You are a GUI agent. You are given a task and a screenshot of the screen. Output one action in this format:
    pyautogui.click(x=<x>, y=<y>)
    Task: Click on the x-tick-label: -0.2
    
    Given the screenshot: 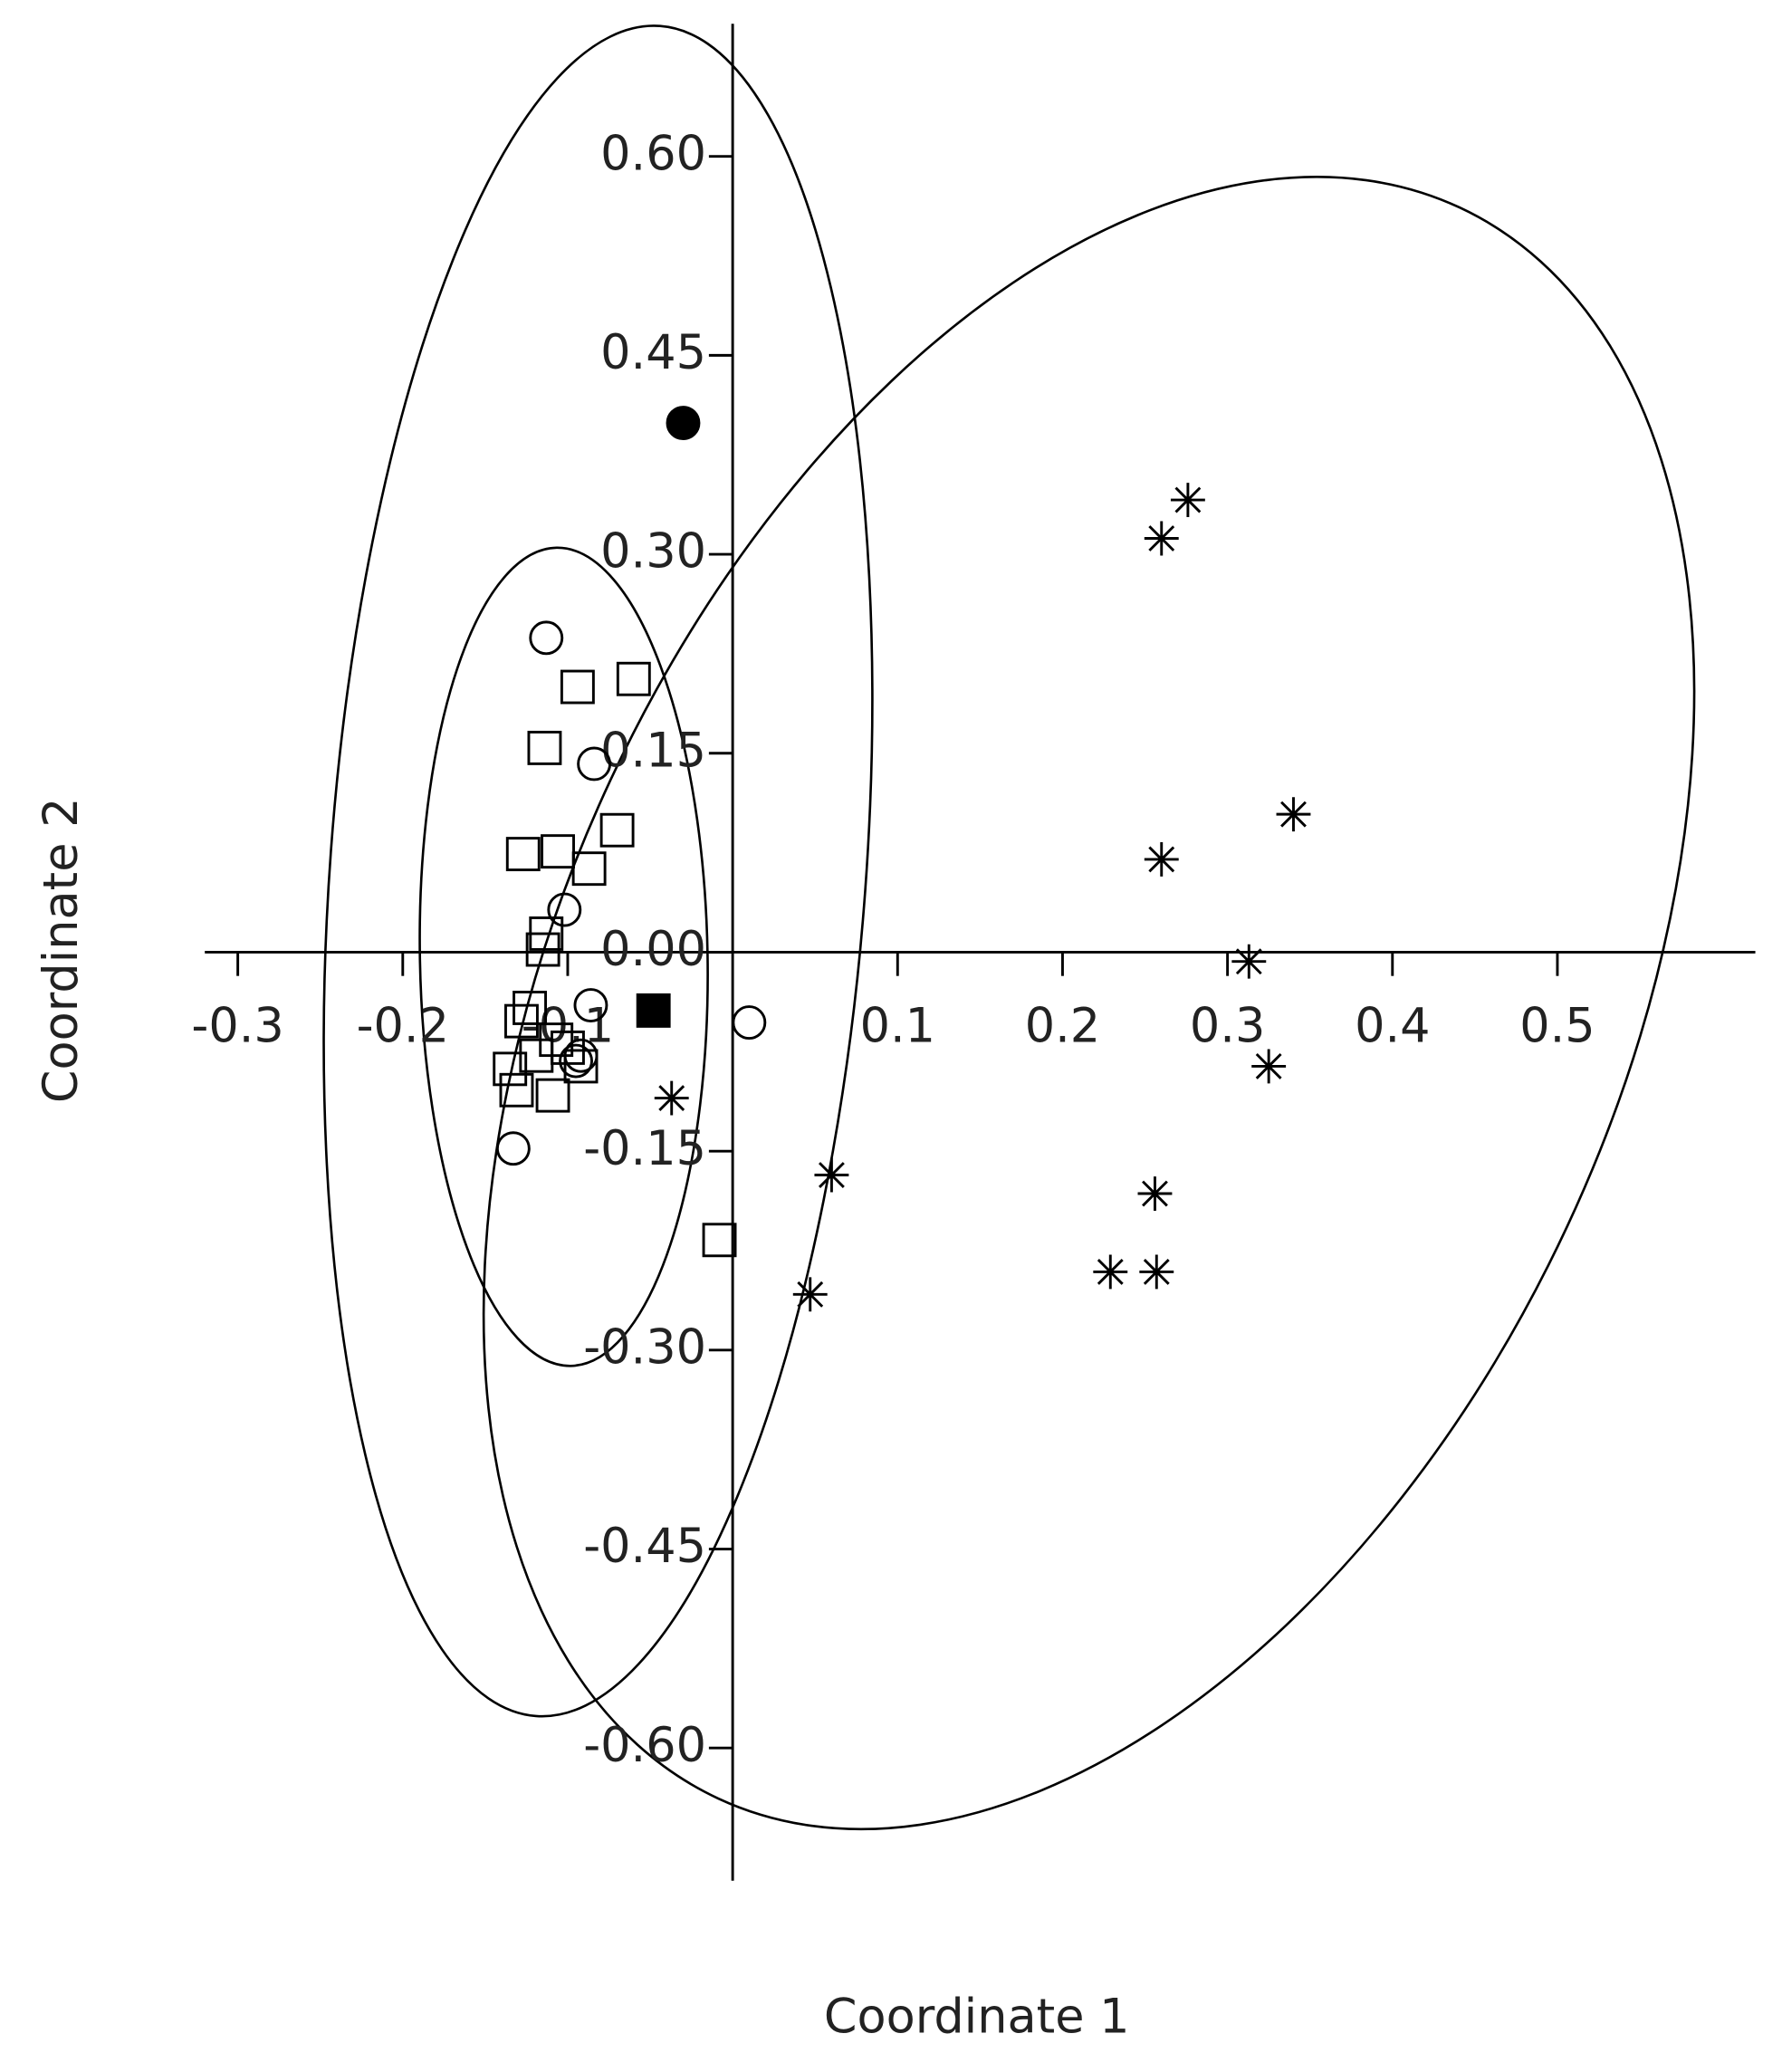 What is the action you would take?
    pyautogui.click(x=403, y=1027)
    